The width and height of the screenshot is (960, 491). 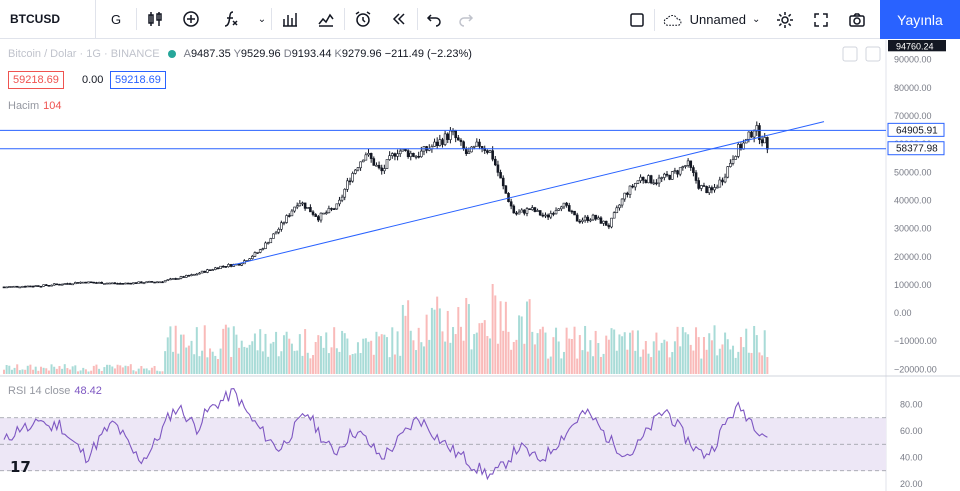 I want to click on chart-type-button, so click(x=155, y=19).